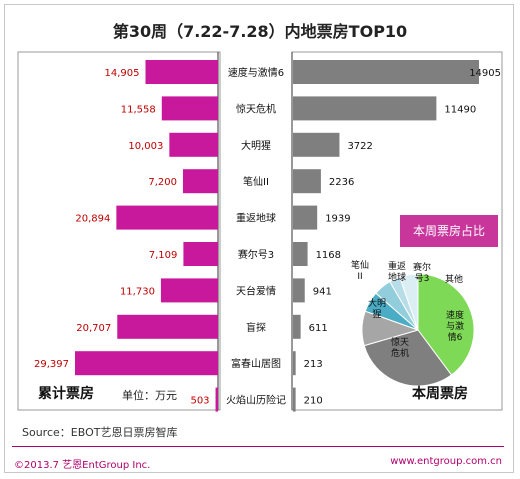  What do you see at coordinates (256, 108) in the screenshot?
I see `category-label: 惊天危机` at bounding box center [256, 108].